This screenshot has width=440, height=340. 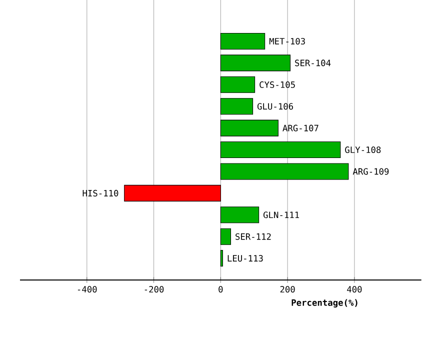 What do you see at coordinates (245, 258) in the screenshot?
I see `y-tick-label: LEU-113` at bounding box center [245, 258].